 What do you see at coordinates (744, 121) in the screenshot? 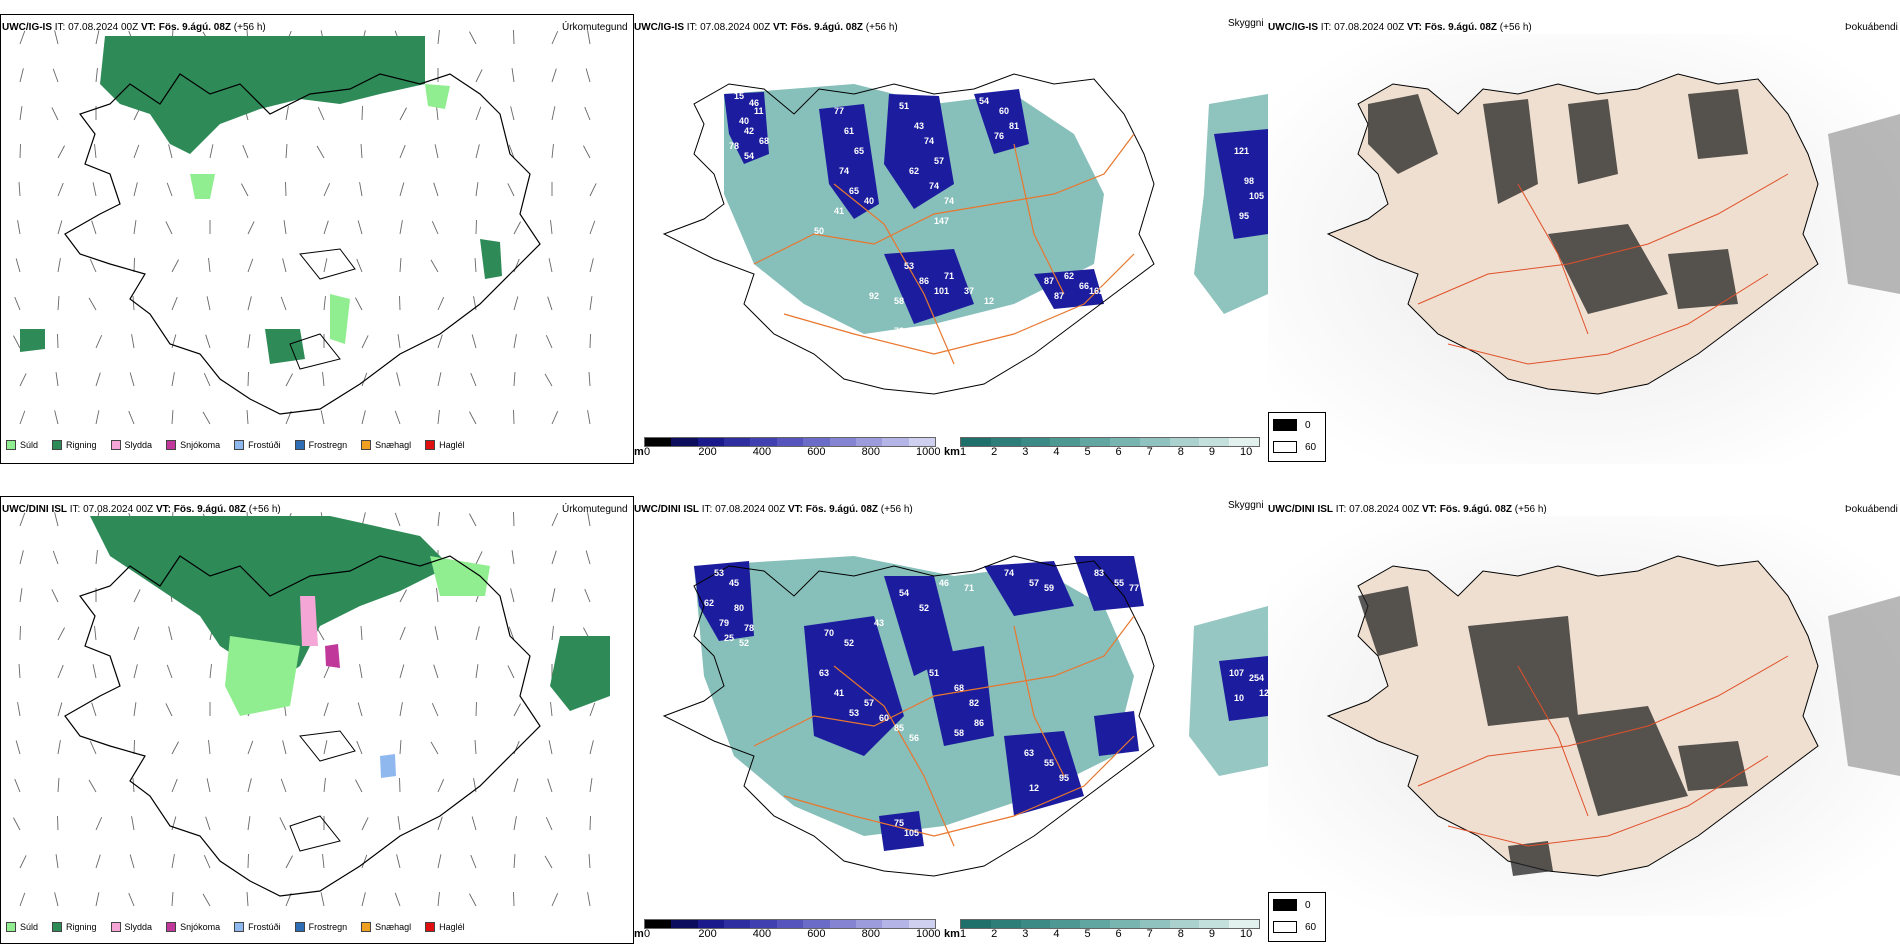
I see `cloud-base-value: 40` at bounding box center [744, 121].